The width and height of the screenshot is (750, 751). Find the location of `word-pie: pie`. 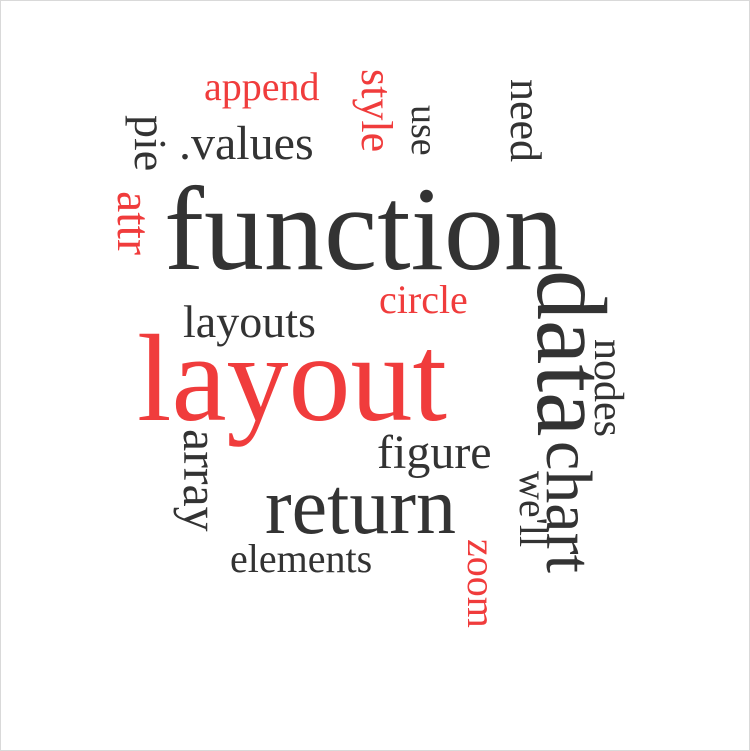

word-pie: pie is located at coordinates (150, 143).